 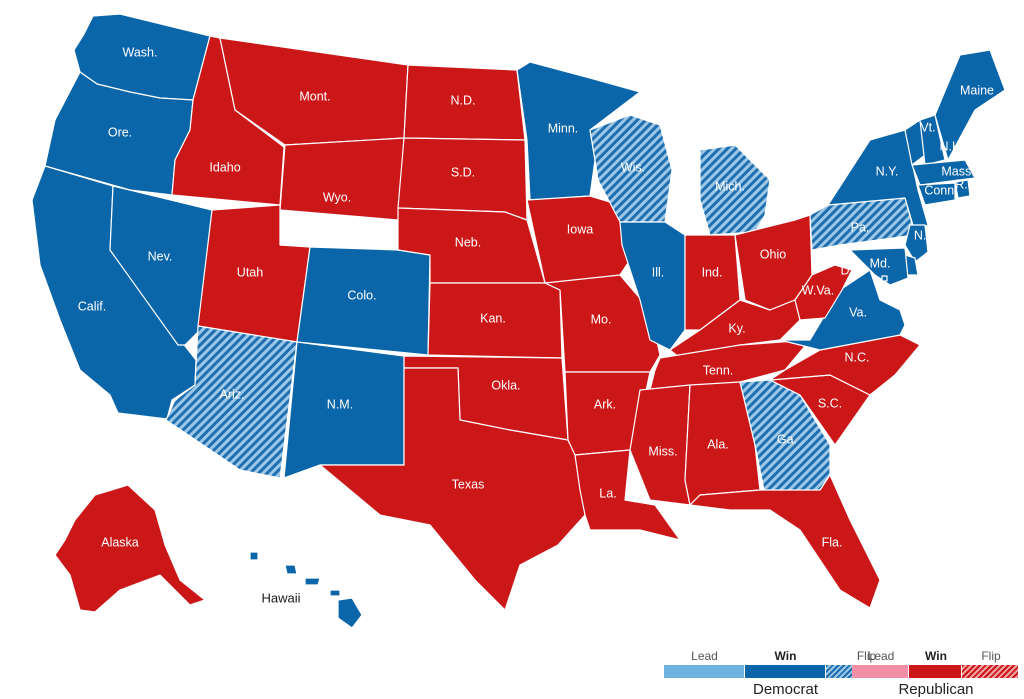 What do you see at coordinates (887, 171) in the screenshot?
I see `state-label-ny: N.Y.` at bounding box center [887, 171].